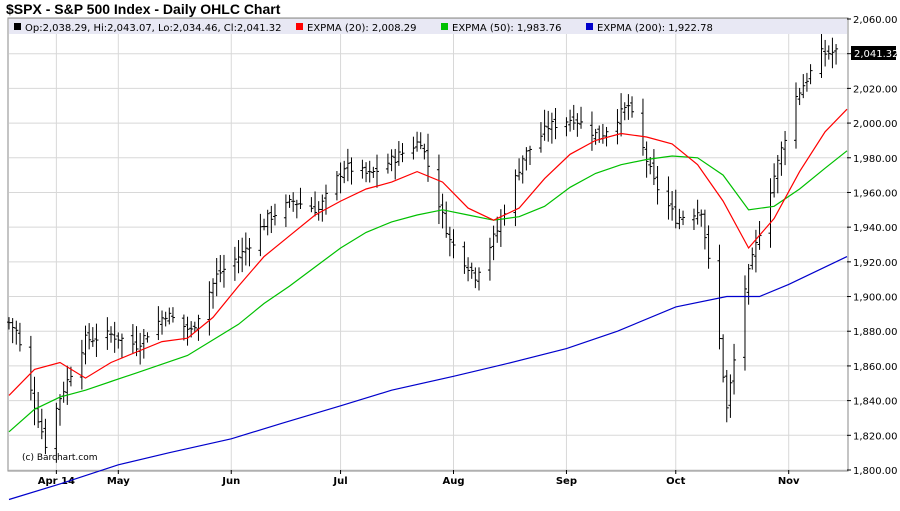 The height and width of the screenshot is (511, 900). I want to click on ema200-legend-text: EXPMA (200): 1,922.78, so click(655, 28).